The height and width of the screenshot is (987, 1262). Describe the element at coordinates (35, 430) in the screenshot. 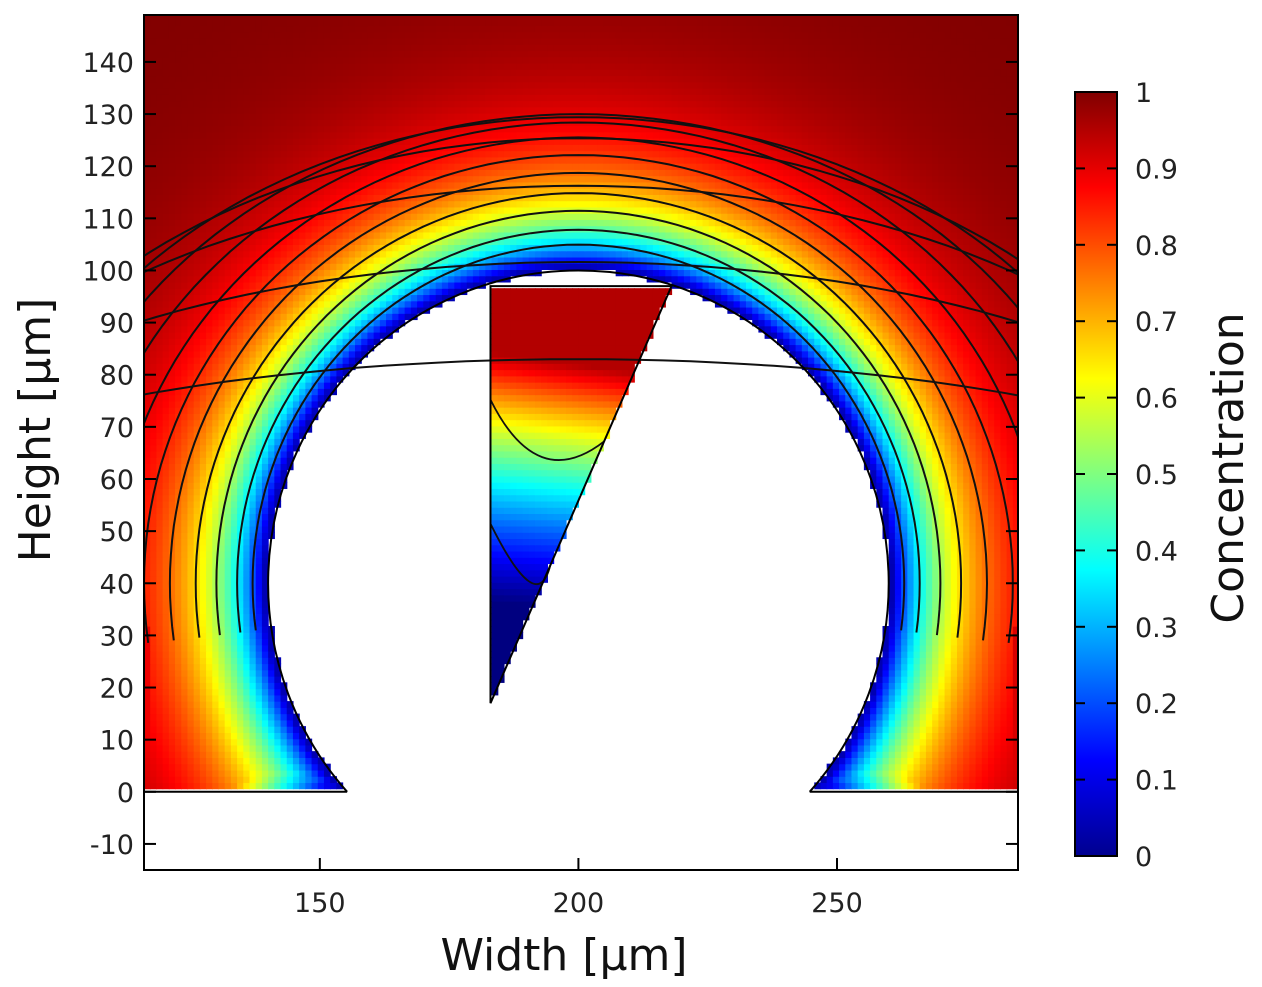

I see `y-axis-title: Height [µm]` at that location.